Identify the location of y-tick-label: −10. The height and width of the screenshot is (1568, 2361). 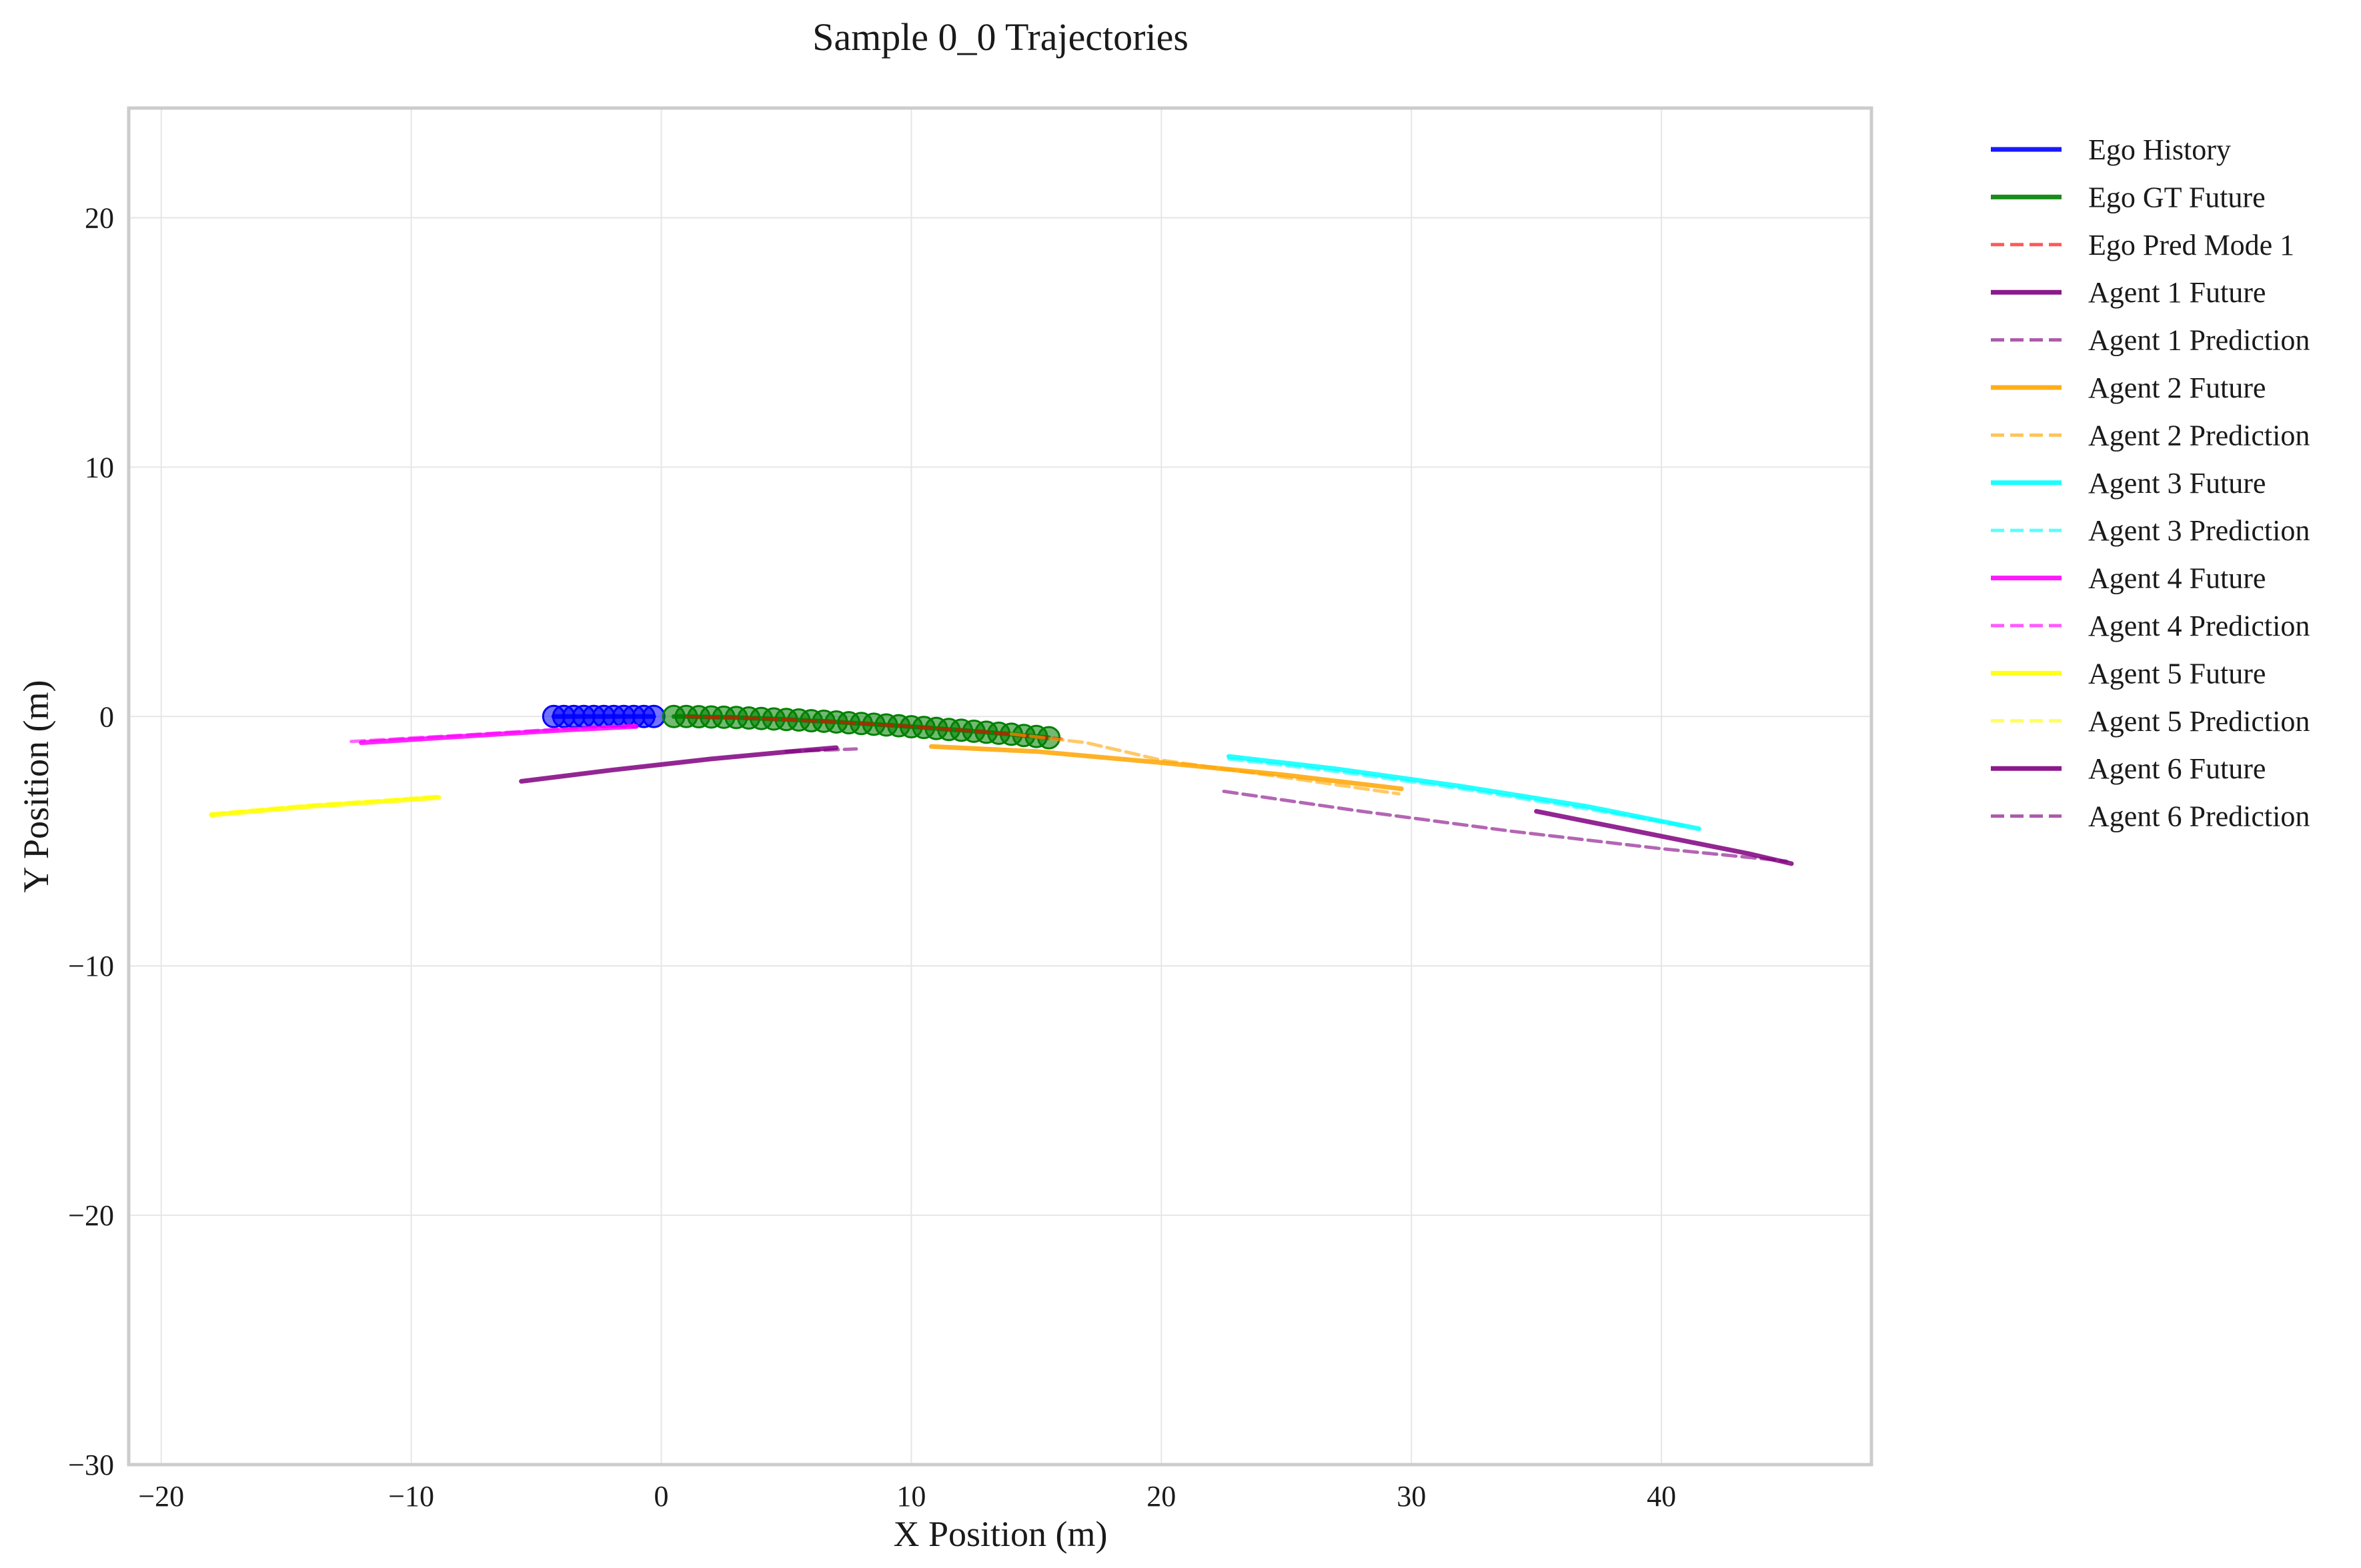
(91, 966).